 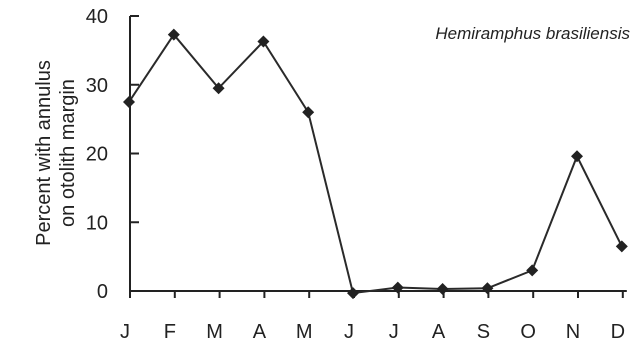 I want to click on y-axis-title-line1: Percent with annulus, so click(x=44, y=153).